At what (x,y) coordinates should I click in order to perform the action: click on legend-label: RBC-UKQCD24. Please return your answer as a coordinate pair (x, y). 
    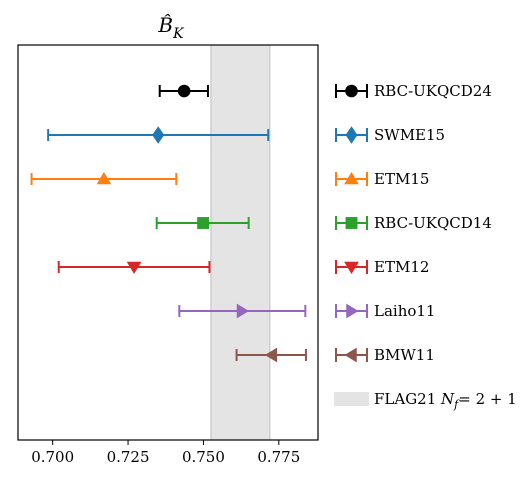
    Looking at the image, I should click on (433, 91).